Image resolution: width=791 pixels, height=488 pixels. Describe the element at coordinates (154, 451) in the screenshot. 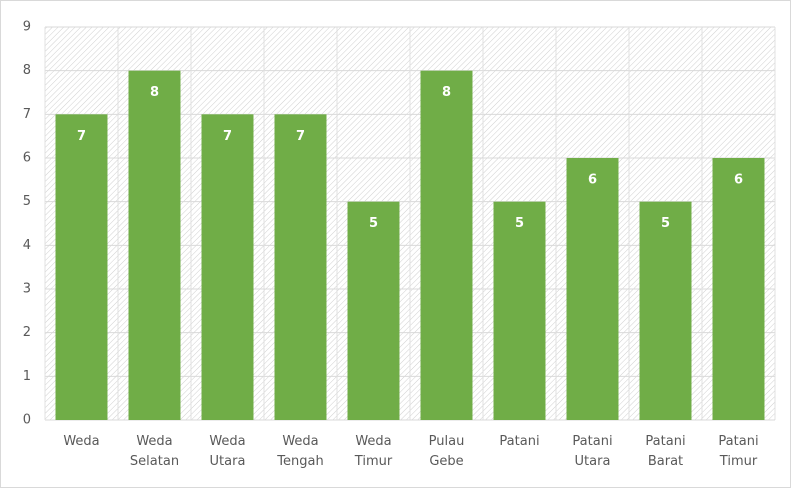

I see `x-tick-label: Weda Selatan` at that location.